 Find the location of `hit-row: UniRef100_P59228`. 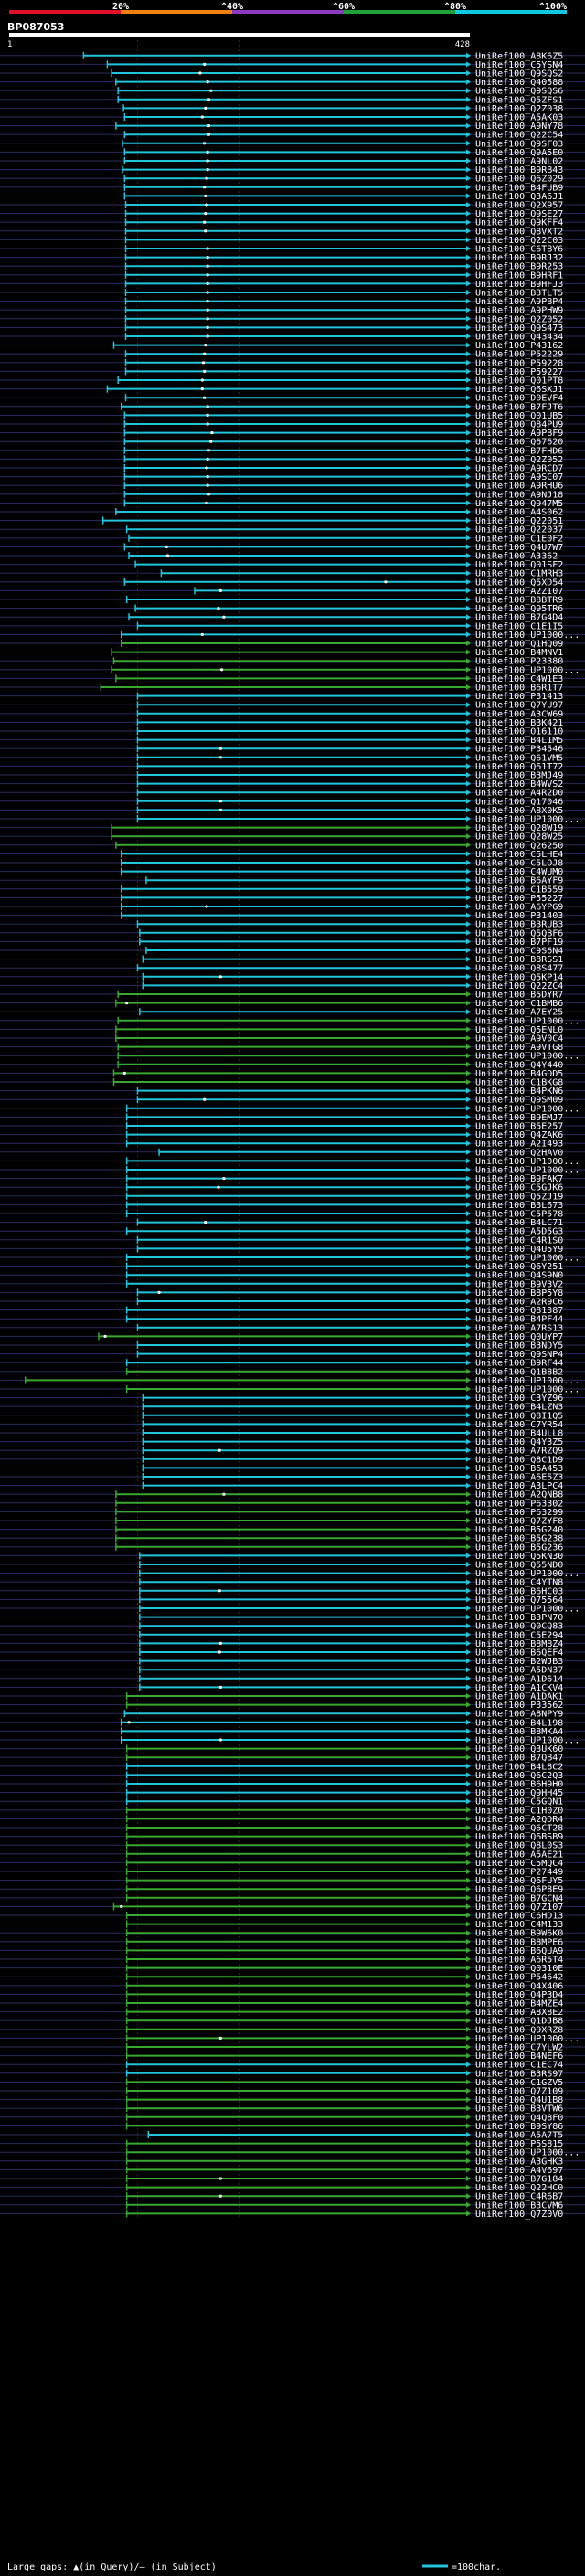

hit-row: UniRef100_P59228 is located at coordinates (293, 363).